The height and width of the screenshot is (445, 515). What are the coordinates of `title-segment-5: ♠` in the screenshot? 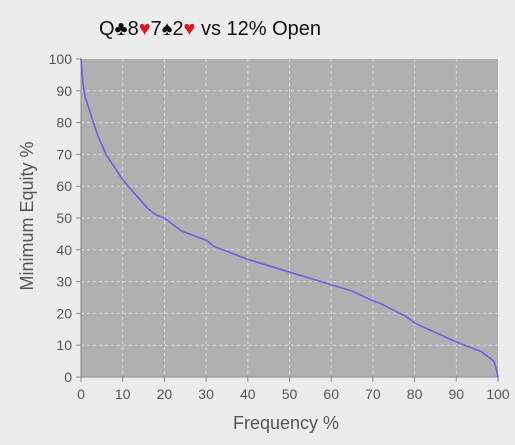 It's located at (167, 29).